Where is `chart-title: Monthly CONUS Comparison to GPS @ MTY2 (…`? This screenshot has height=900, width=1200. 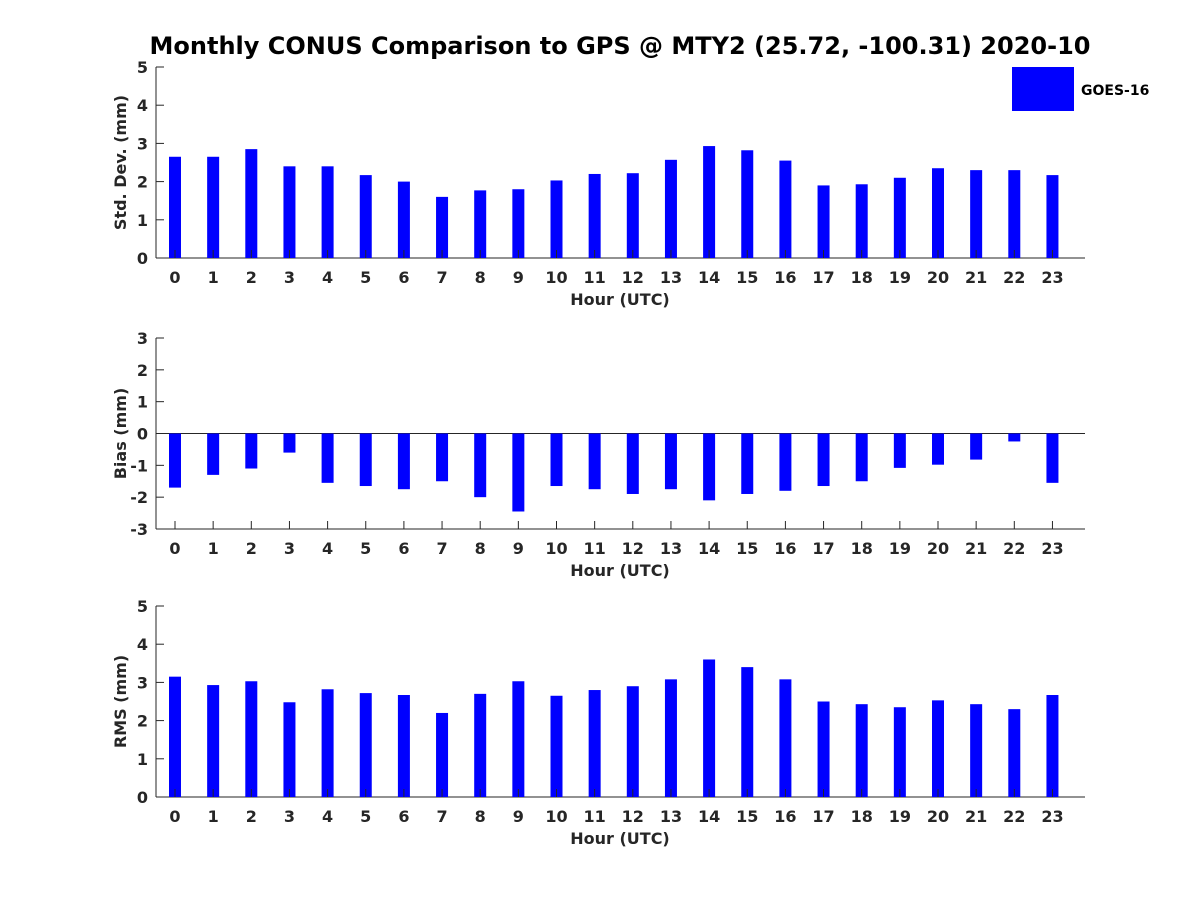 chart-title: Monthly CONUS Comparison to GPS @ MTY2 (… is located at coordinates (620, 46).